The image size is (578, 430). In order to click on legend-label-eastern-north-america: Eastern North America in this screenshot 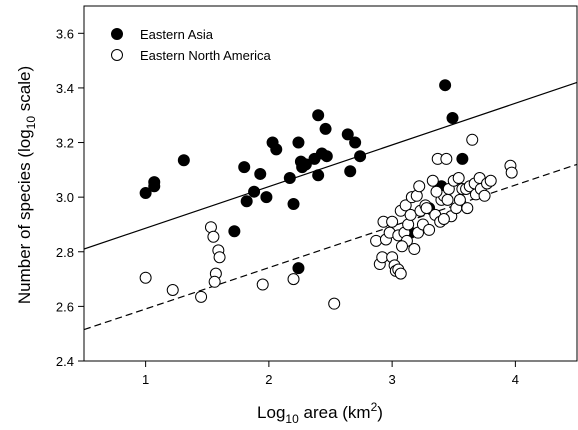, I will do `click(206, 55)`.